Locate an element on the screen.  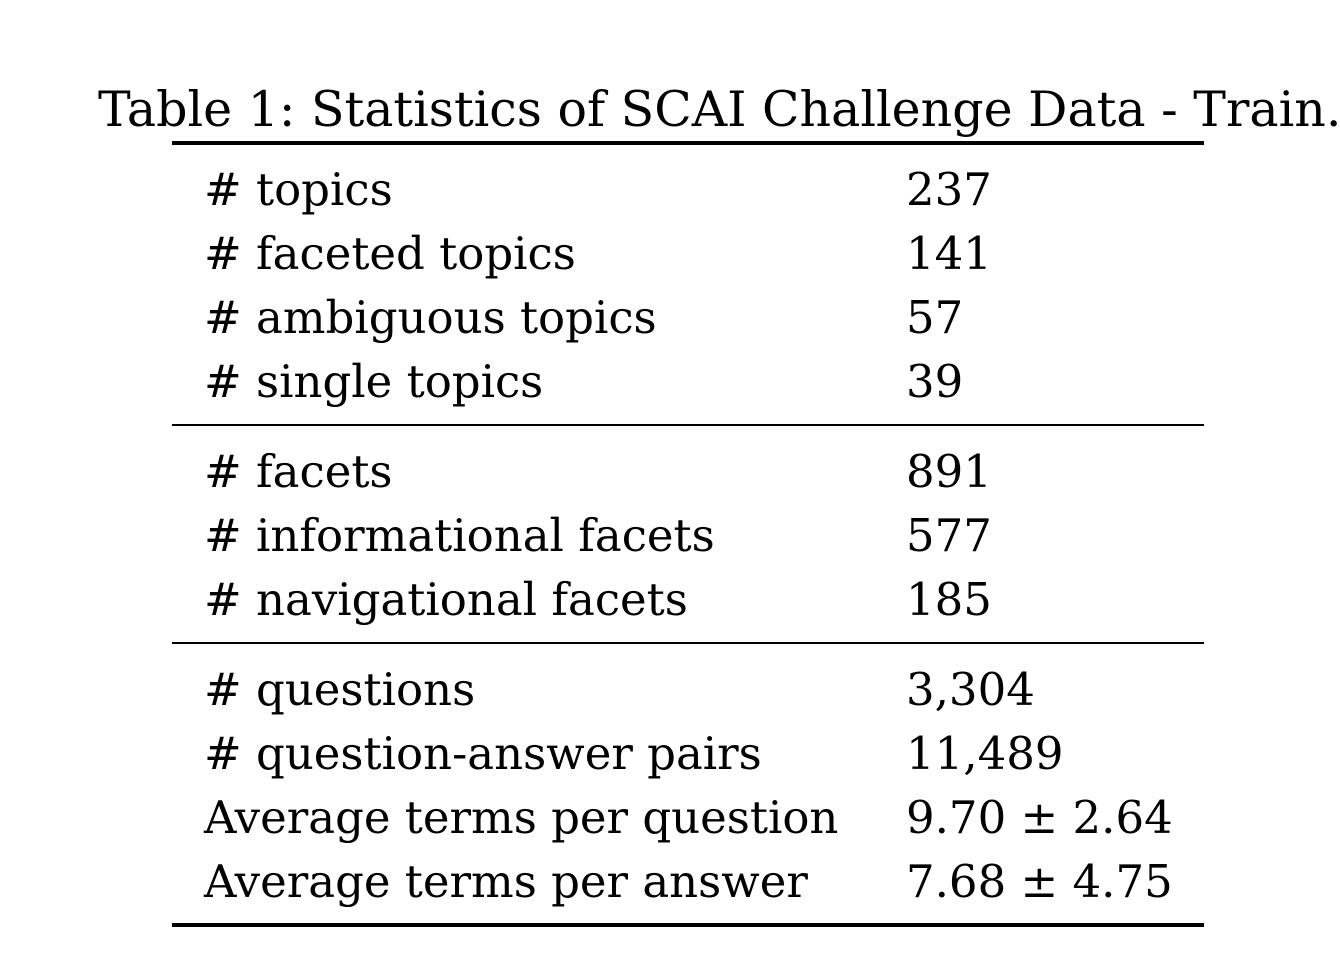
table-row: Average terms per question 9.70 ± 2.64 is located at coordinates (688, 818).